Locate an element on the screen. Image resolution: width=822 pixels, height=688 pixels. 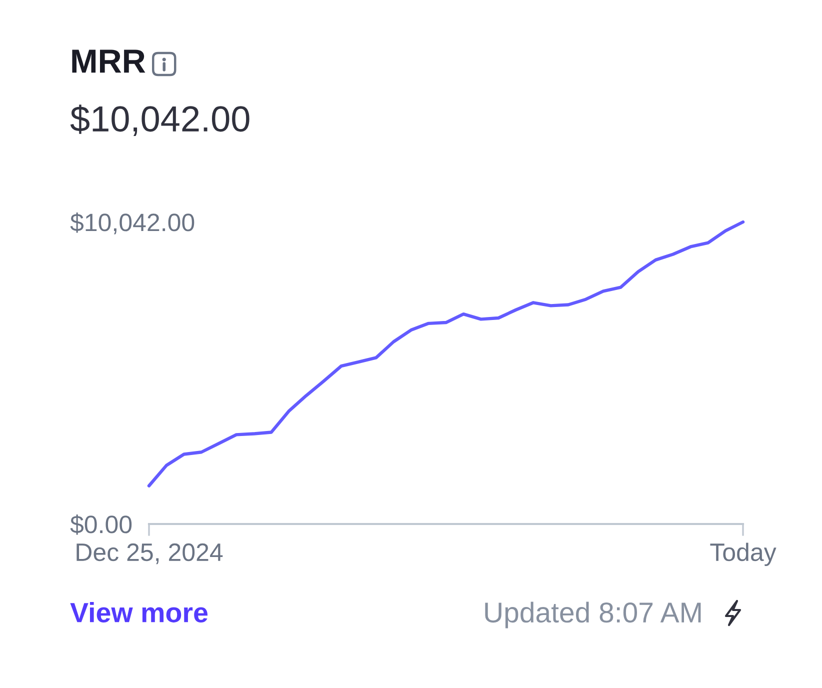
text: View more is located at coordinates (139, 612).